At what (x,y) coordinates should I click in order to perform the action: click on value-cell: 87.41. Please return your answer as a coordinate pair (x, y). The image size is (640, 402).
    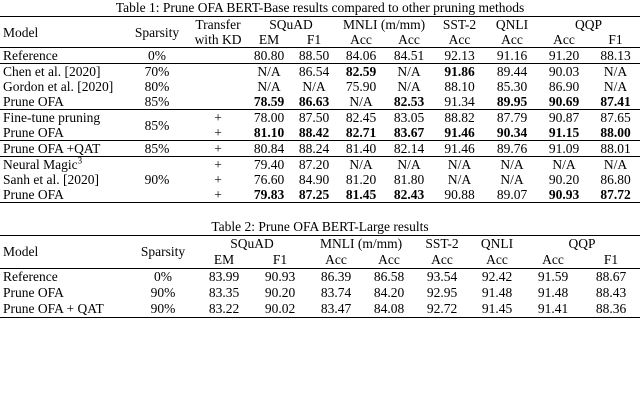
    Looking at the image, I should click on (615, 101).